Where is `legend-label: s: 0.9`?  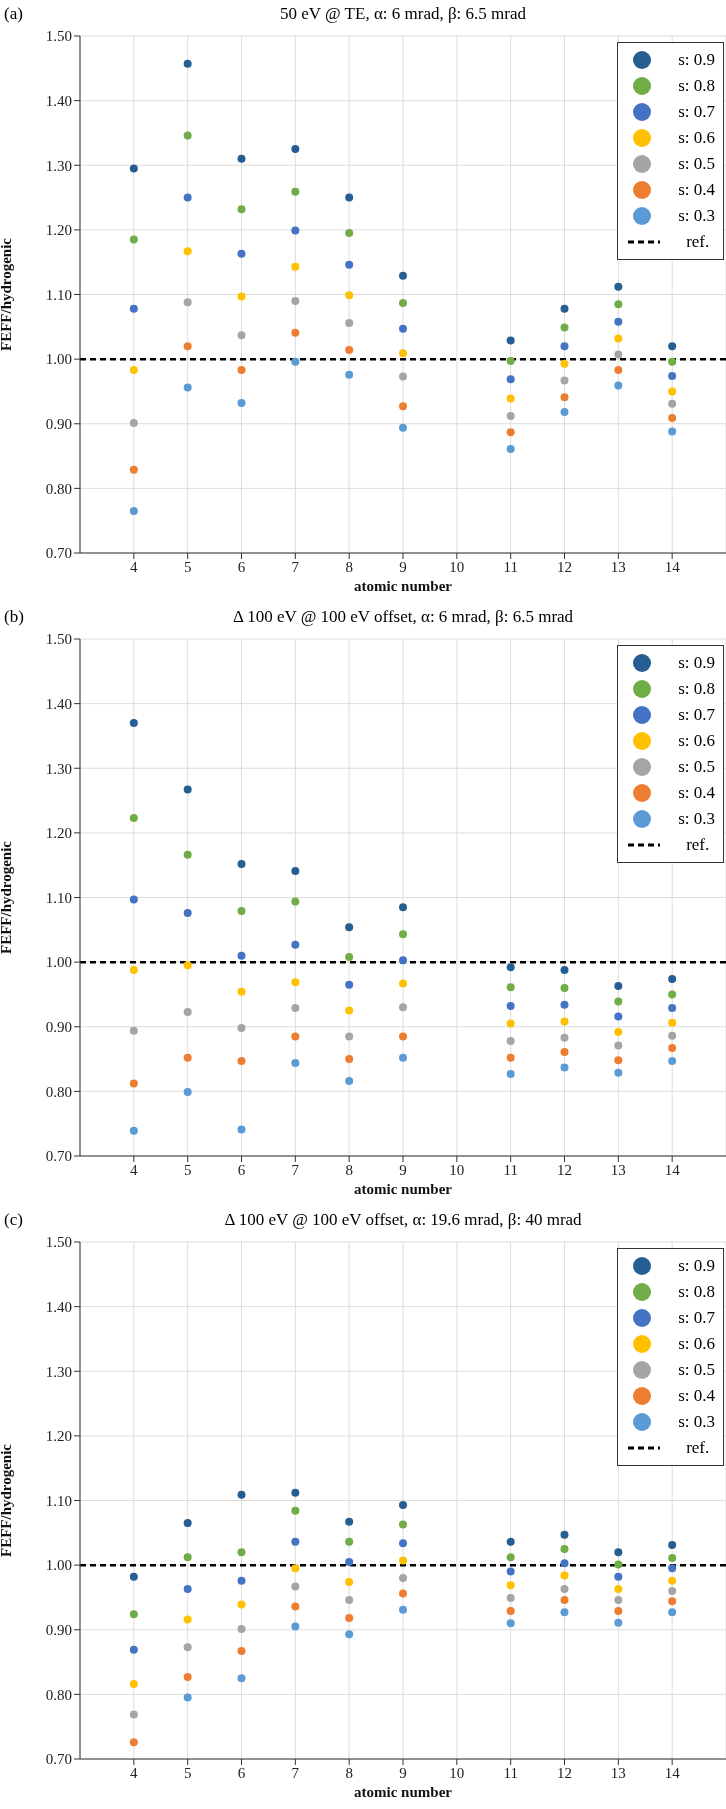
legend-label: s: 0.9 is located at coordinates (696, 60).